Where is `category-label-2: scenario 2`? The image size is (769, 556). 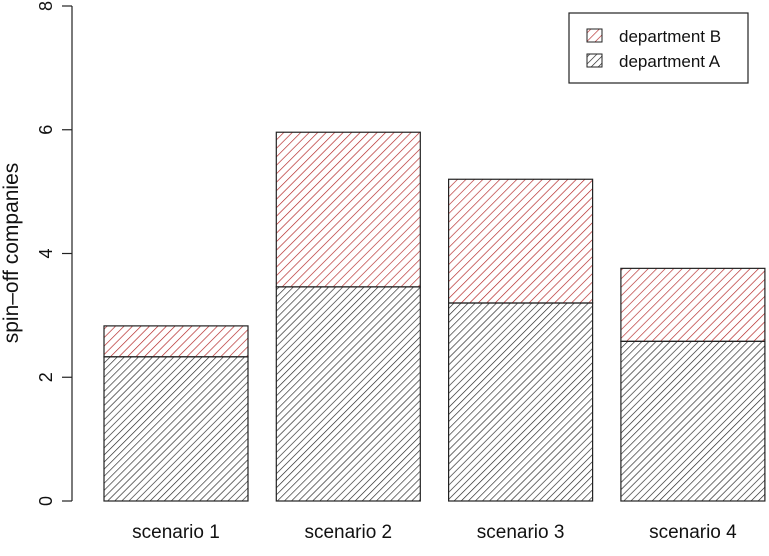
category-label-2: scenario 2 is located at coordinates (348, 532).